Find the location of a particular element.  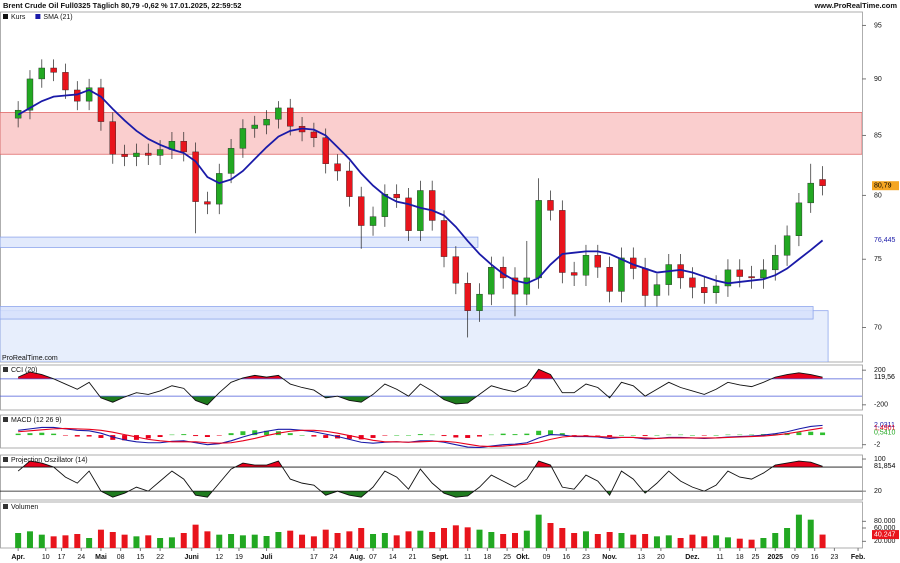

y-tick-label: 100 is located at coordinates (880, 459).